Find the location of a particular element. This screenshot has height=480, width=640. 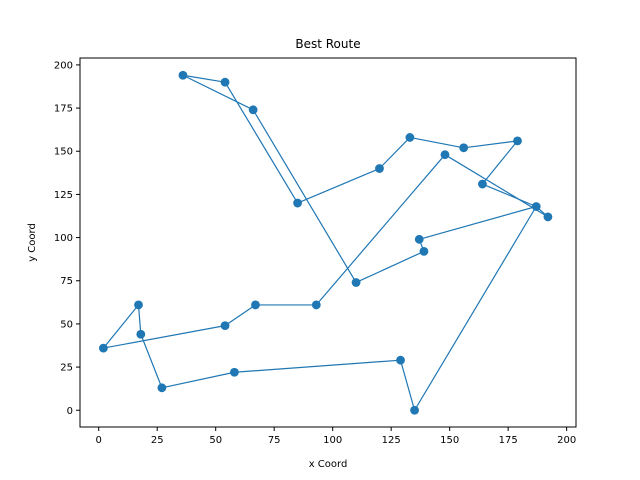

y-tick-label: 125 is located at coordinates (63, 195).